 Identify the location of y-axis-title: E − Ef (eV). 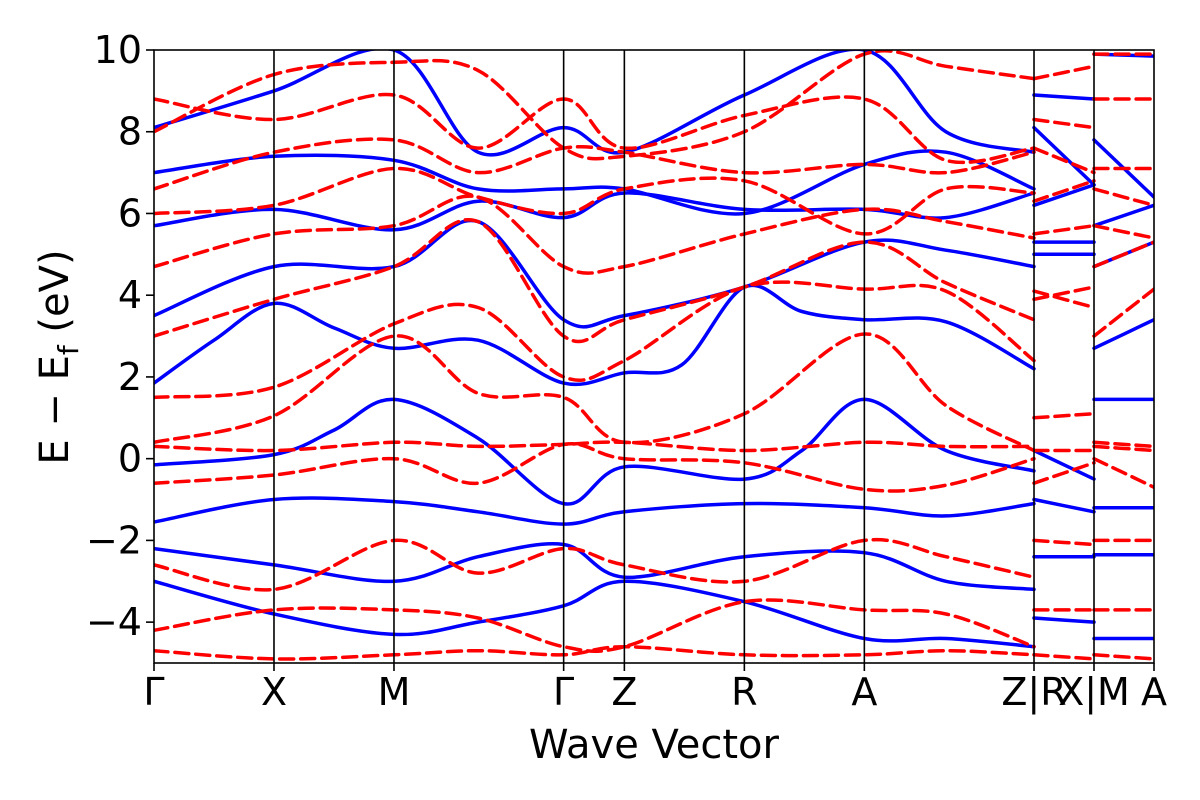
(58, 356).